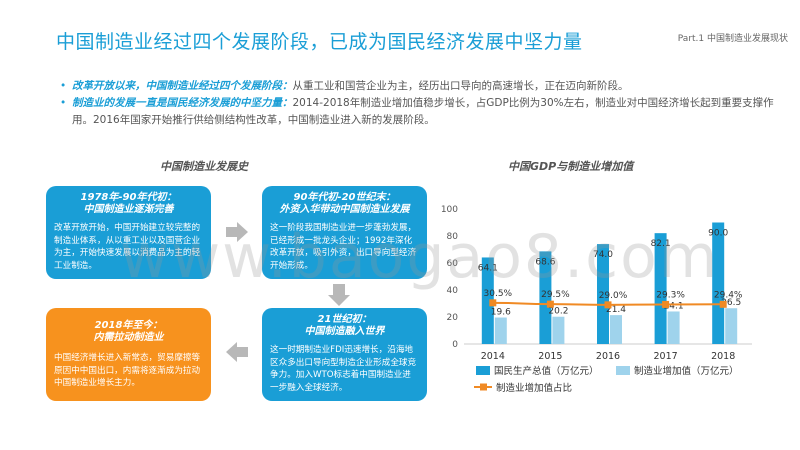 This screenshot has width=800, height=450. I want to click on page-title: 中国制造业经过四个发展阶段，已成为国民经济发展中坚力量, so click(319, 42).